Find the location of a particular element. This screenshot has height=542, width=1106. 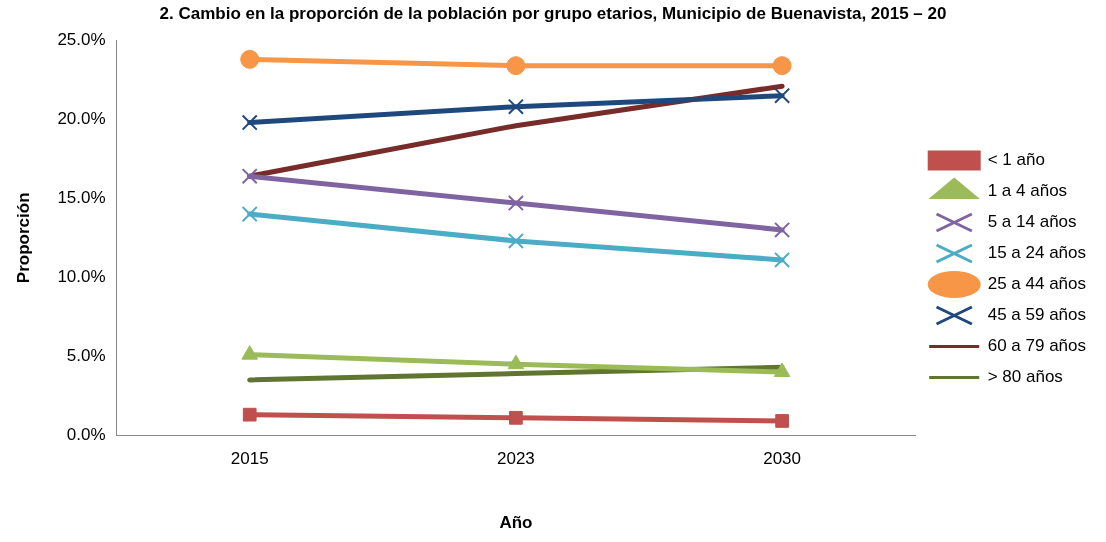

legend-label: 60 a 79 años is located at coordinates (1037, 346).